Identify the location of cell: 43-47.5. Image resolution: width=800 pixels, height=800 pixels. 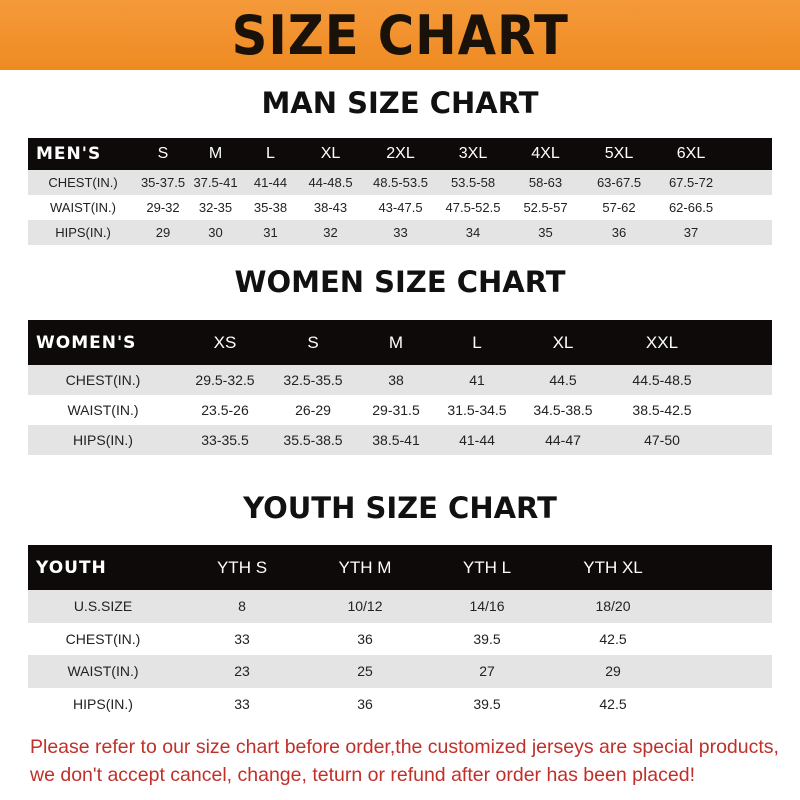
(400, 207).